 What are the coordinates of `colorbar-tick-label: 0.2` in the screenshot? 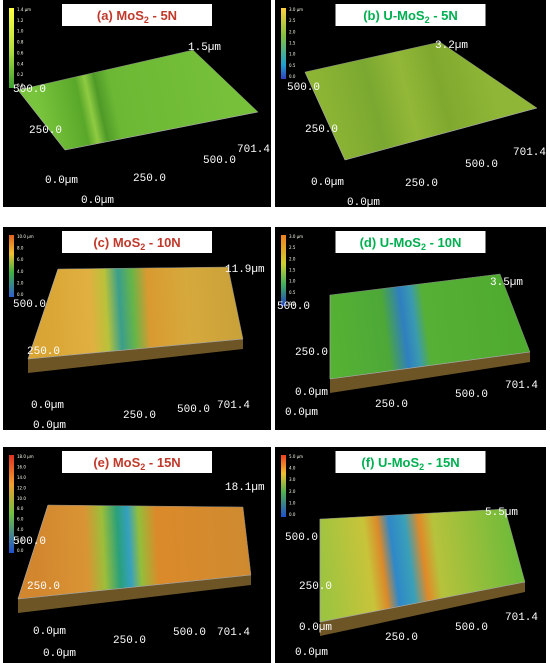 It's located at (20, 74).